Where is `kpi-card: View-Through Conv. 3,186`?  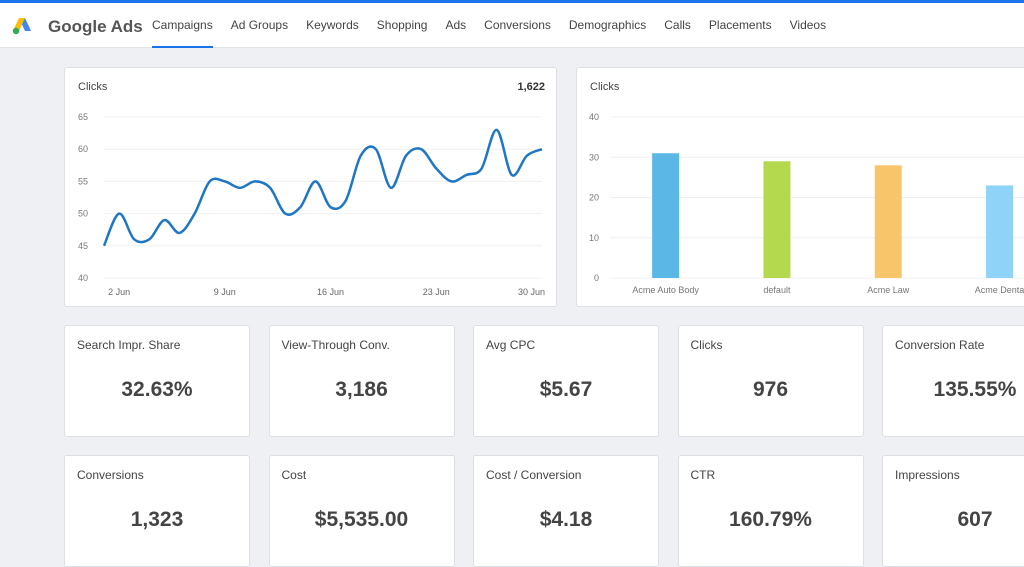
kpi-card: View-Through Conv. 3,186 is located at coordinates (361, 381).